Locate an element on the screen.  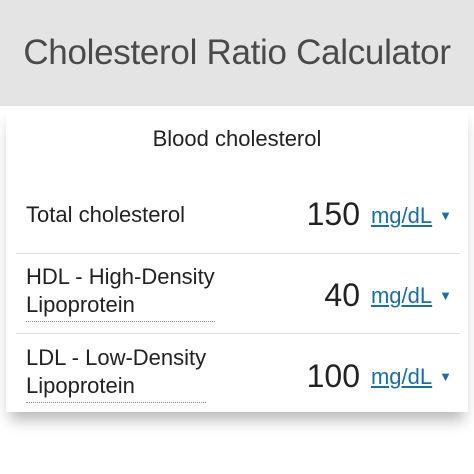
section-title: Blood cholesterol is located at coordinates (237, 139).